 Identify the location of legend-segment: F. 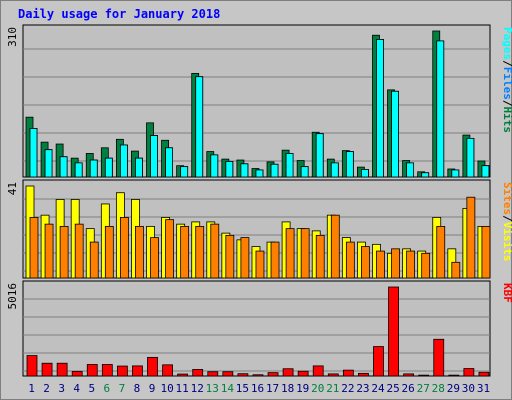
(506, 299).